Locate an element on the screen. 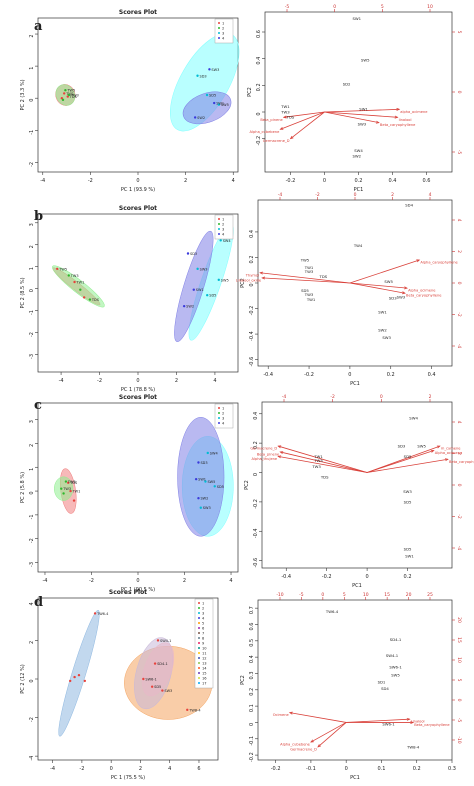 This screenshot has height=786, width=474. x-tick-label: -2 is located at coordinates (91, 581).